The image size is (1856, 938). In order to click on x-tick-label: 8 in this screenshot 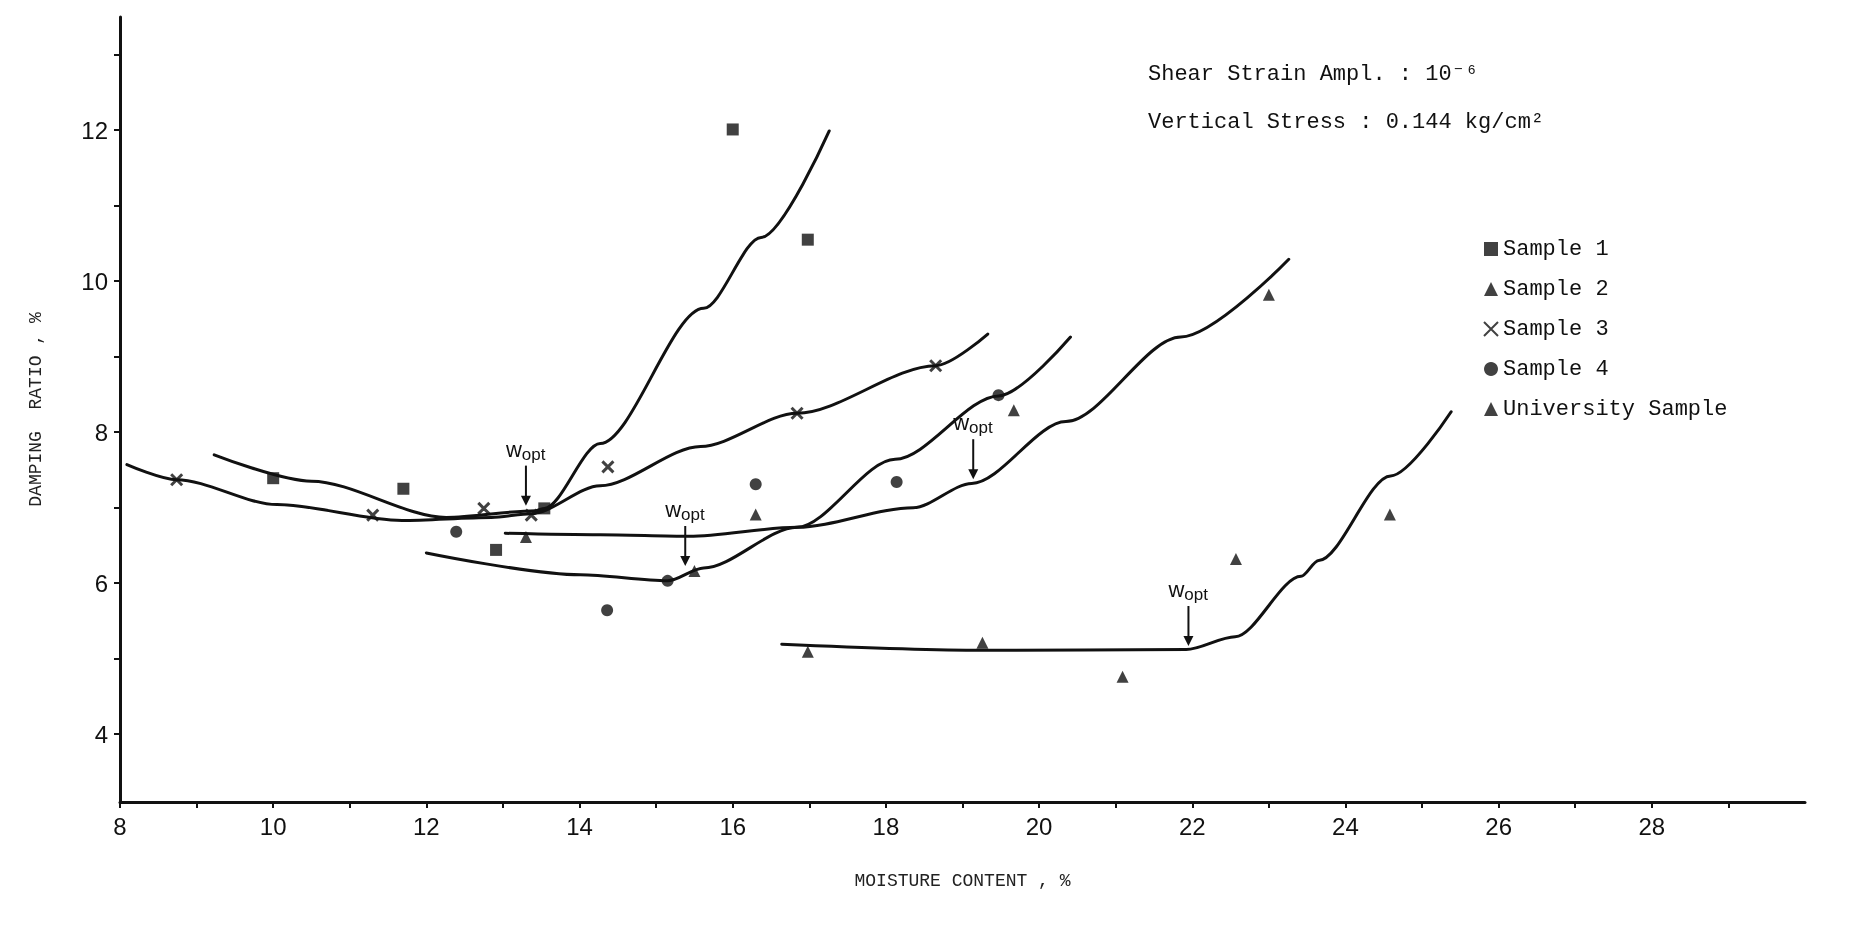, I will do `click(120, 826)`.